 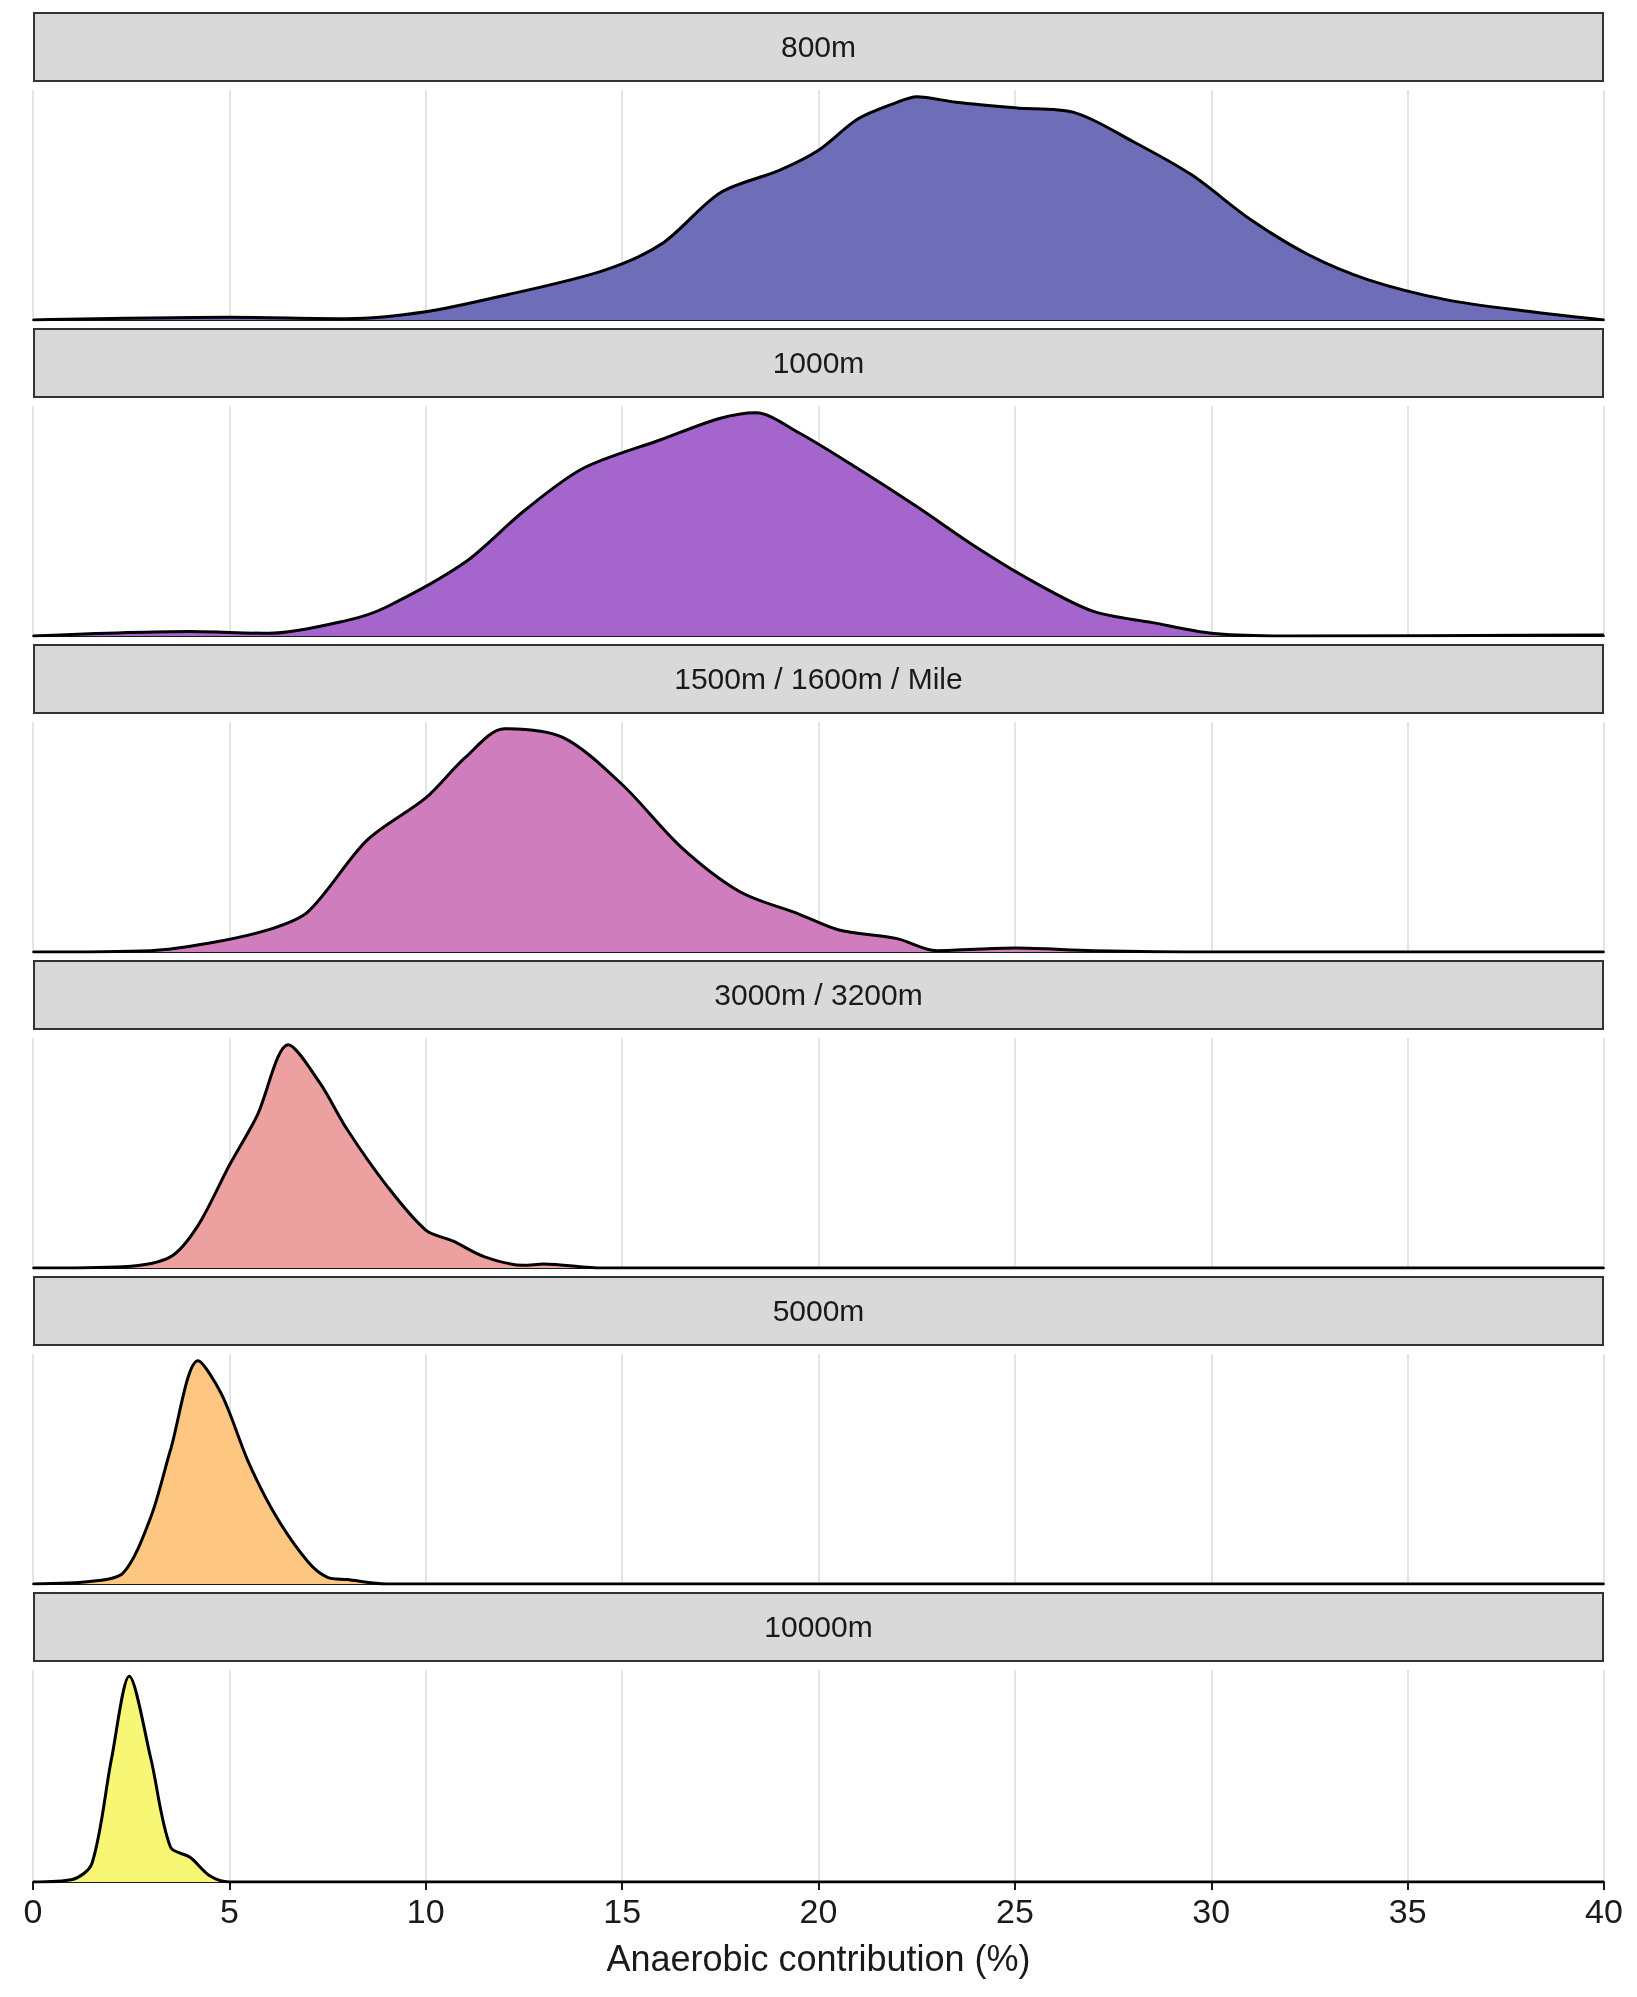 I want to click on chart-title: 5000m, so click(x=818, y=1311).